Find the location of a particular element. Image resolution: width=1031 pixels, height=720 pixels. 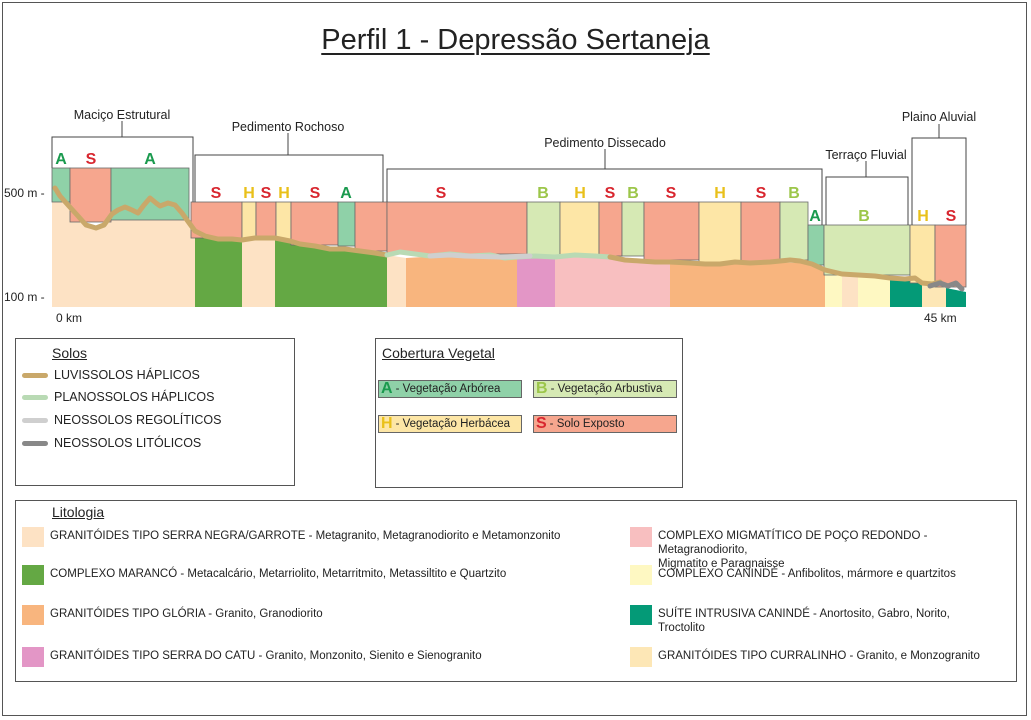

axis-label-0km: 0 km is located at coordinates (69, 318).